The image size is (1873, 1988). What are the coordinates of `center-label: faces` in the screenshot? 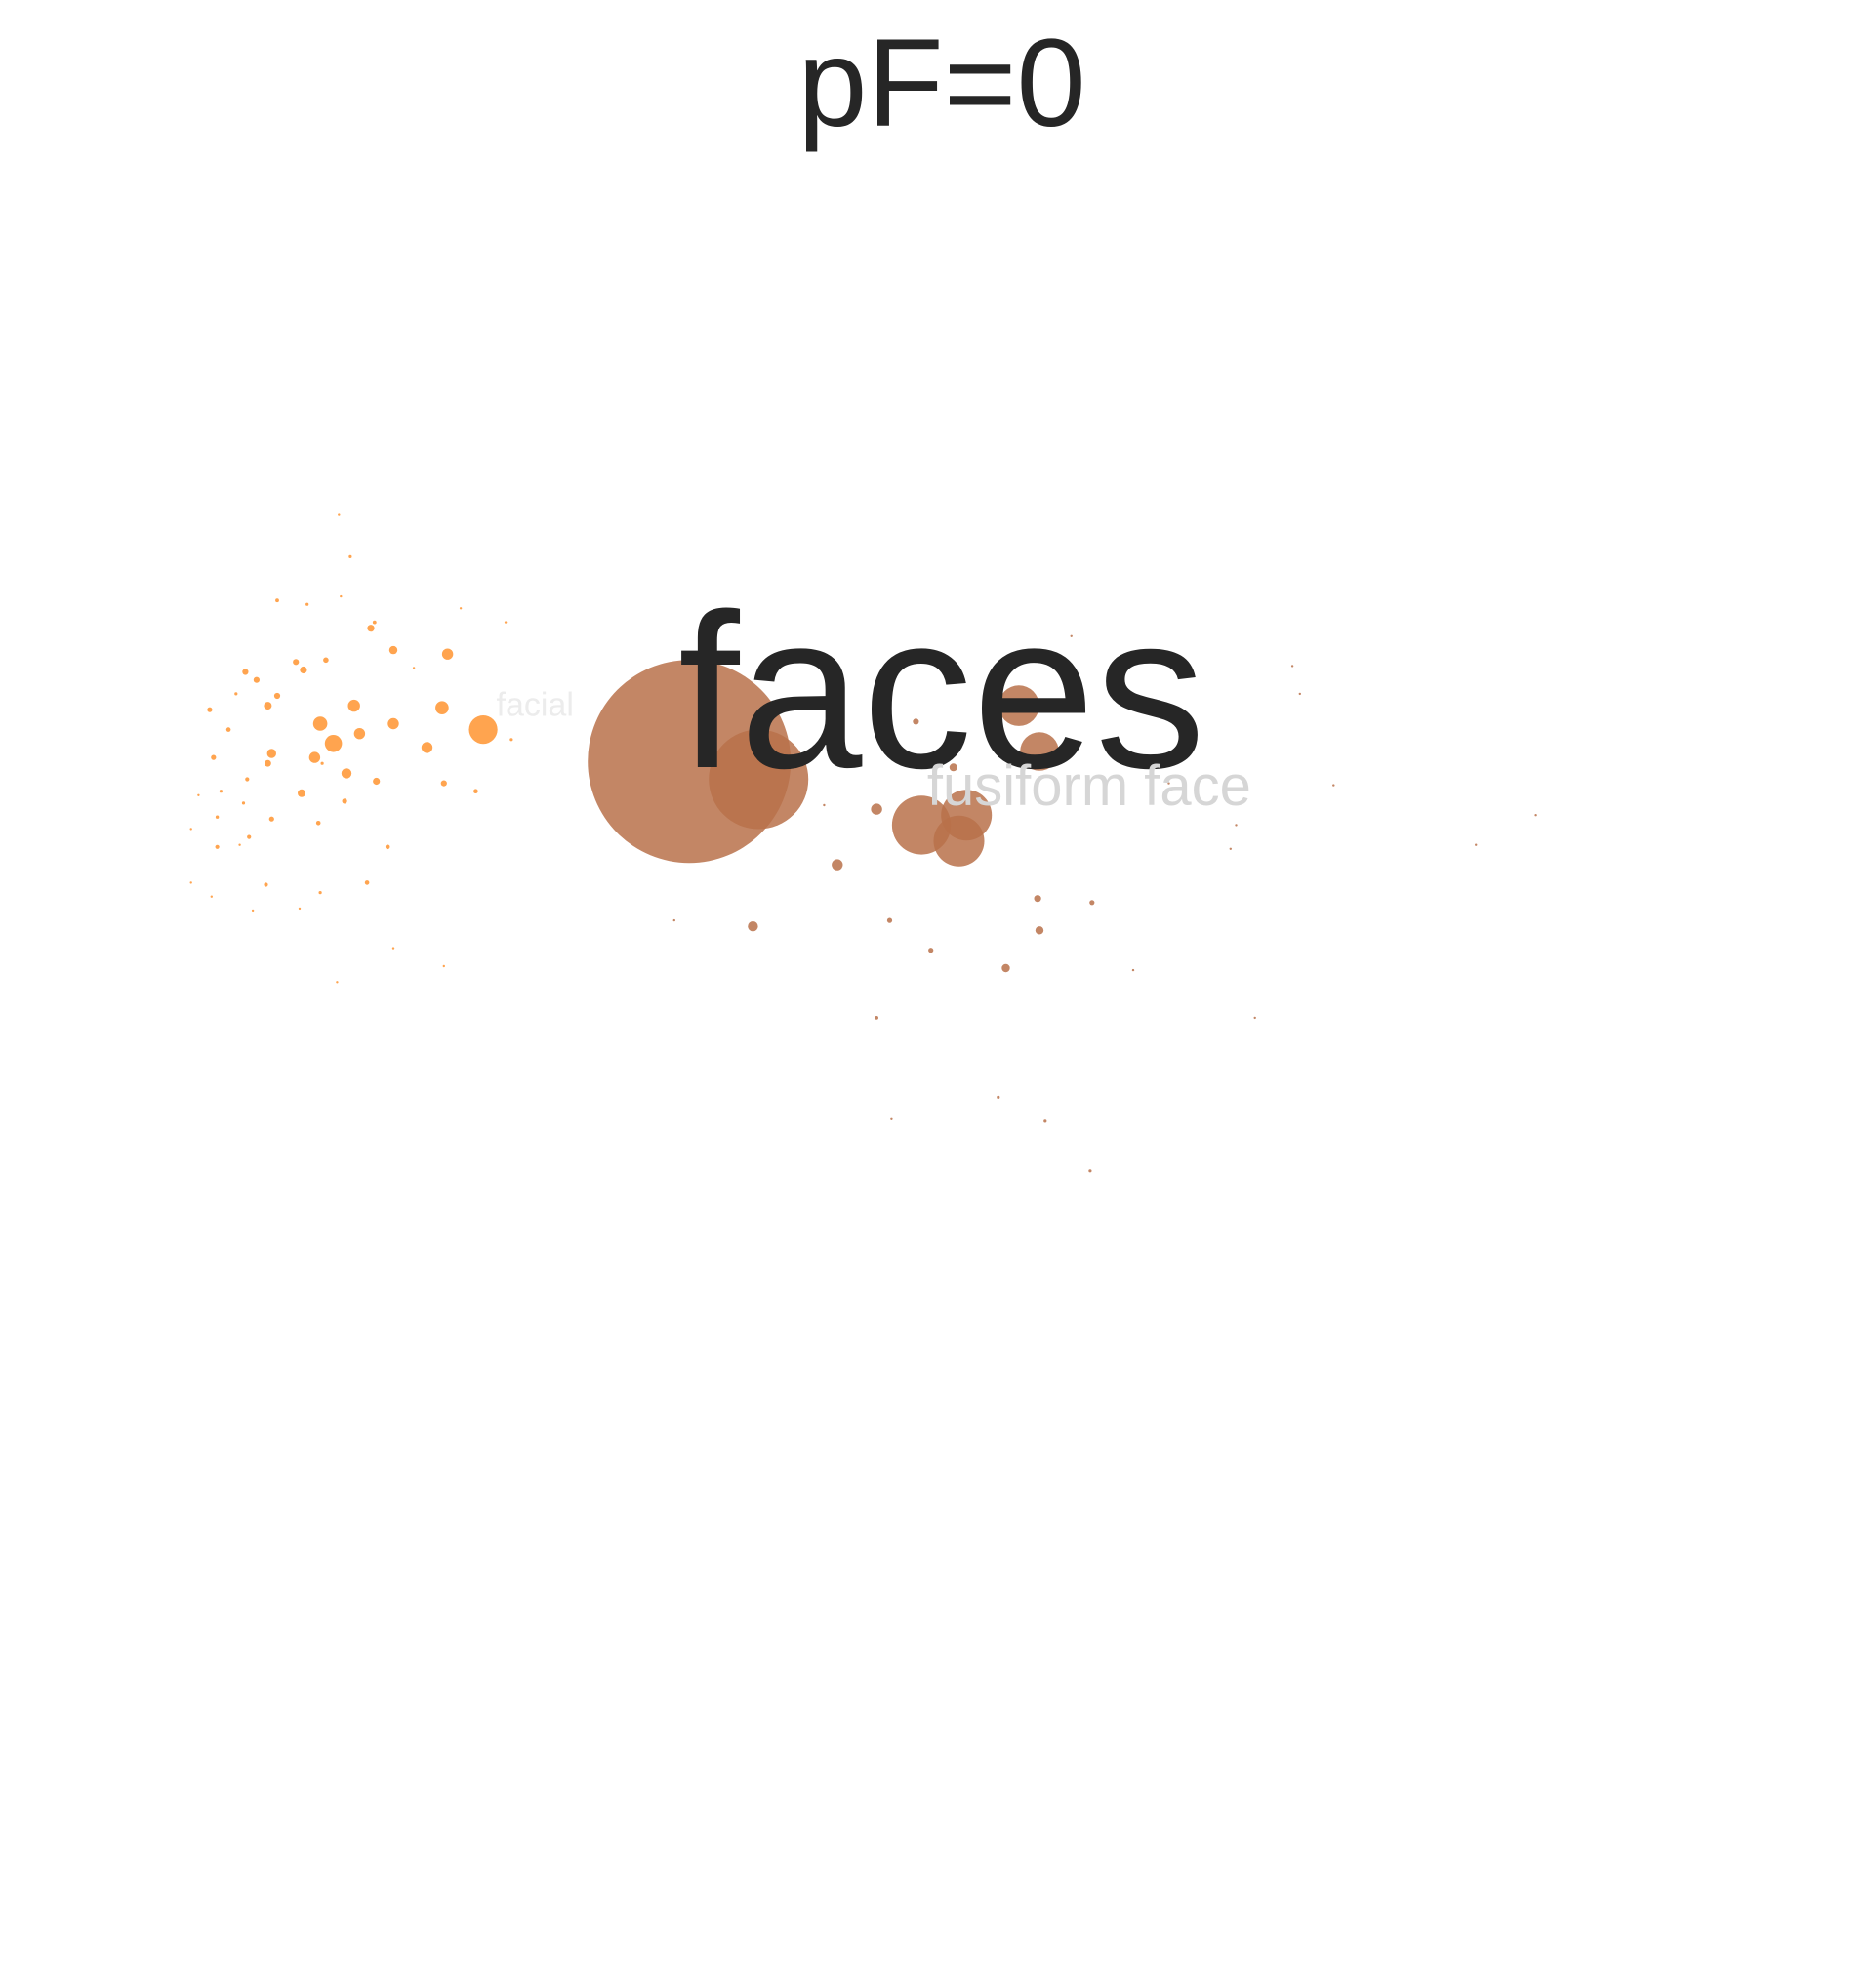 It's located at (941, 690).